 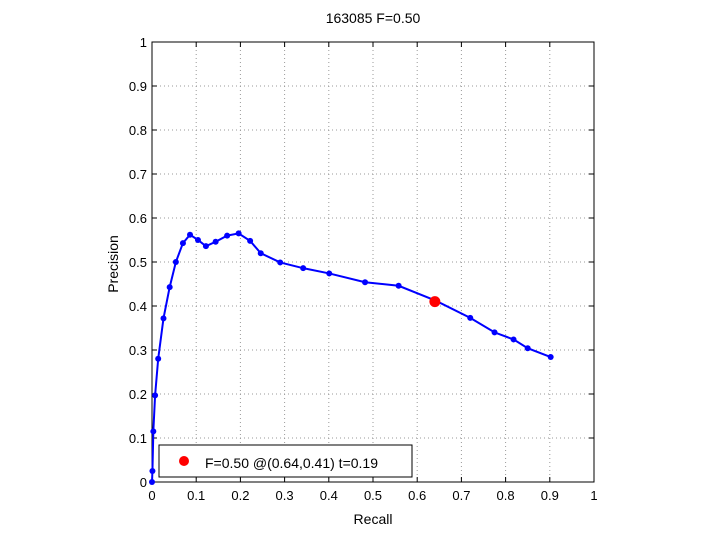 I want to click on y-tick-label: 0.6, so click(x=138, y=218).